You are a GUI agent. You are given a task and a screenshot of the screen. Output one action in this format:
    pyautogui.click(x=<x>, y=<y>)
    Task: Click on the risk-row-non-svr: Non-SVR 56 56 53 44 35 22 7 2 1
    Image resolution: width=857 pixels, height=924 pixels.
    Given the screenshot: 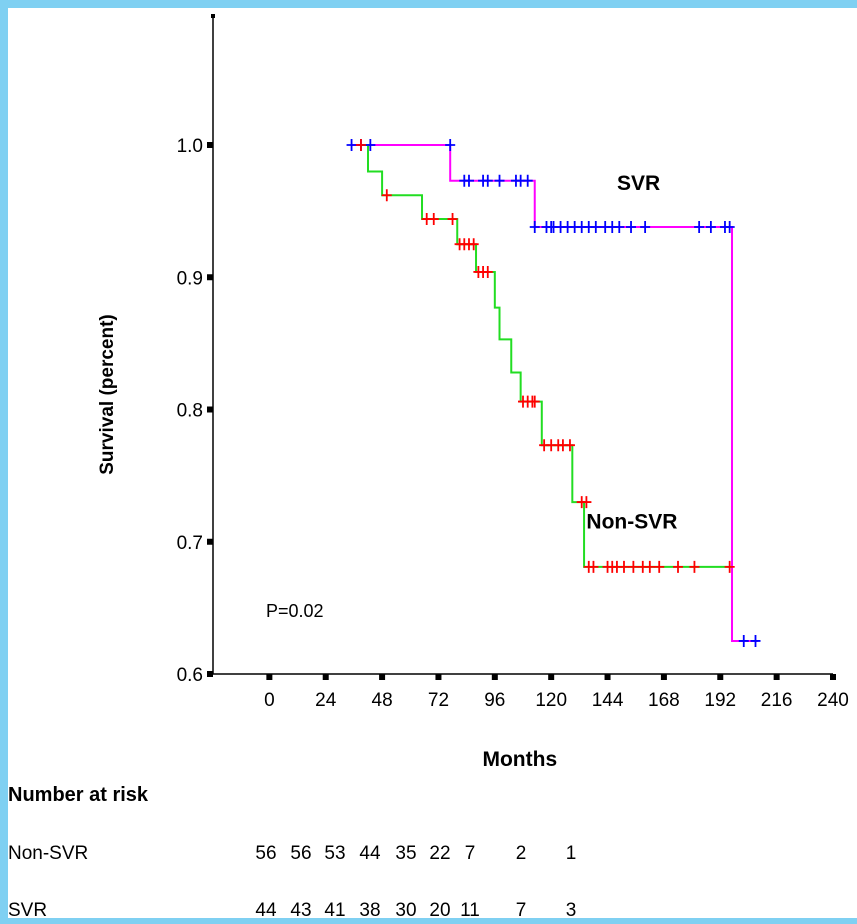 What is the action you would take?
    pyautogui.click(x=432, y=855)
    